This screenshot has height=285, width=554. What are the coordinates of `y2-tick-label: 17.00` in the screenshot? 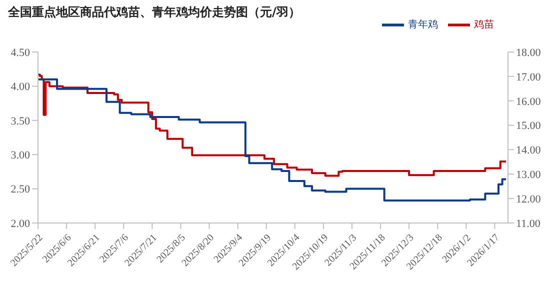 It's located at (529, 77).